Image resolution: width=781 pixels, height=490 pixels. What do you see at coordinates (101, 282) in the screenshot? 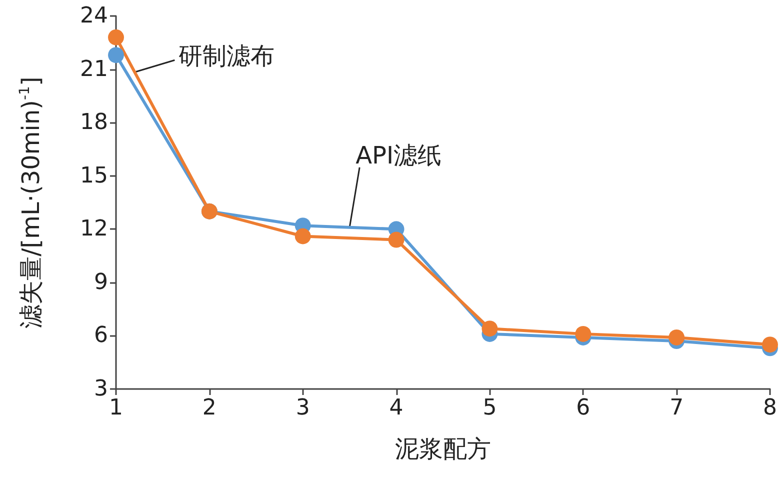
I see `y-tick-label: 9` at bounding box center [101, 282].